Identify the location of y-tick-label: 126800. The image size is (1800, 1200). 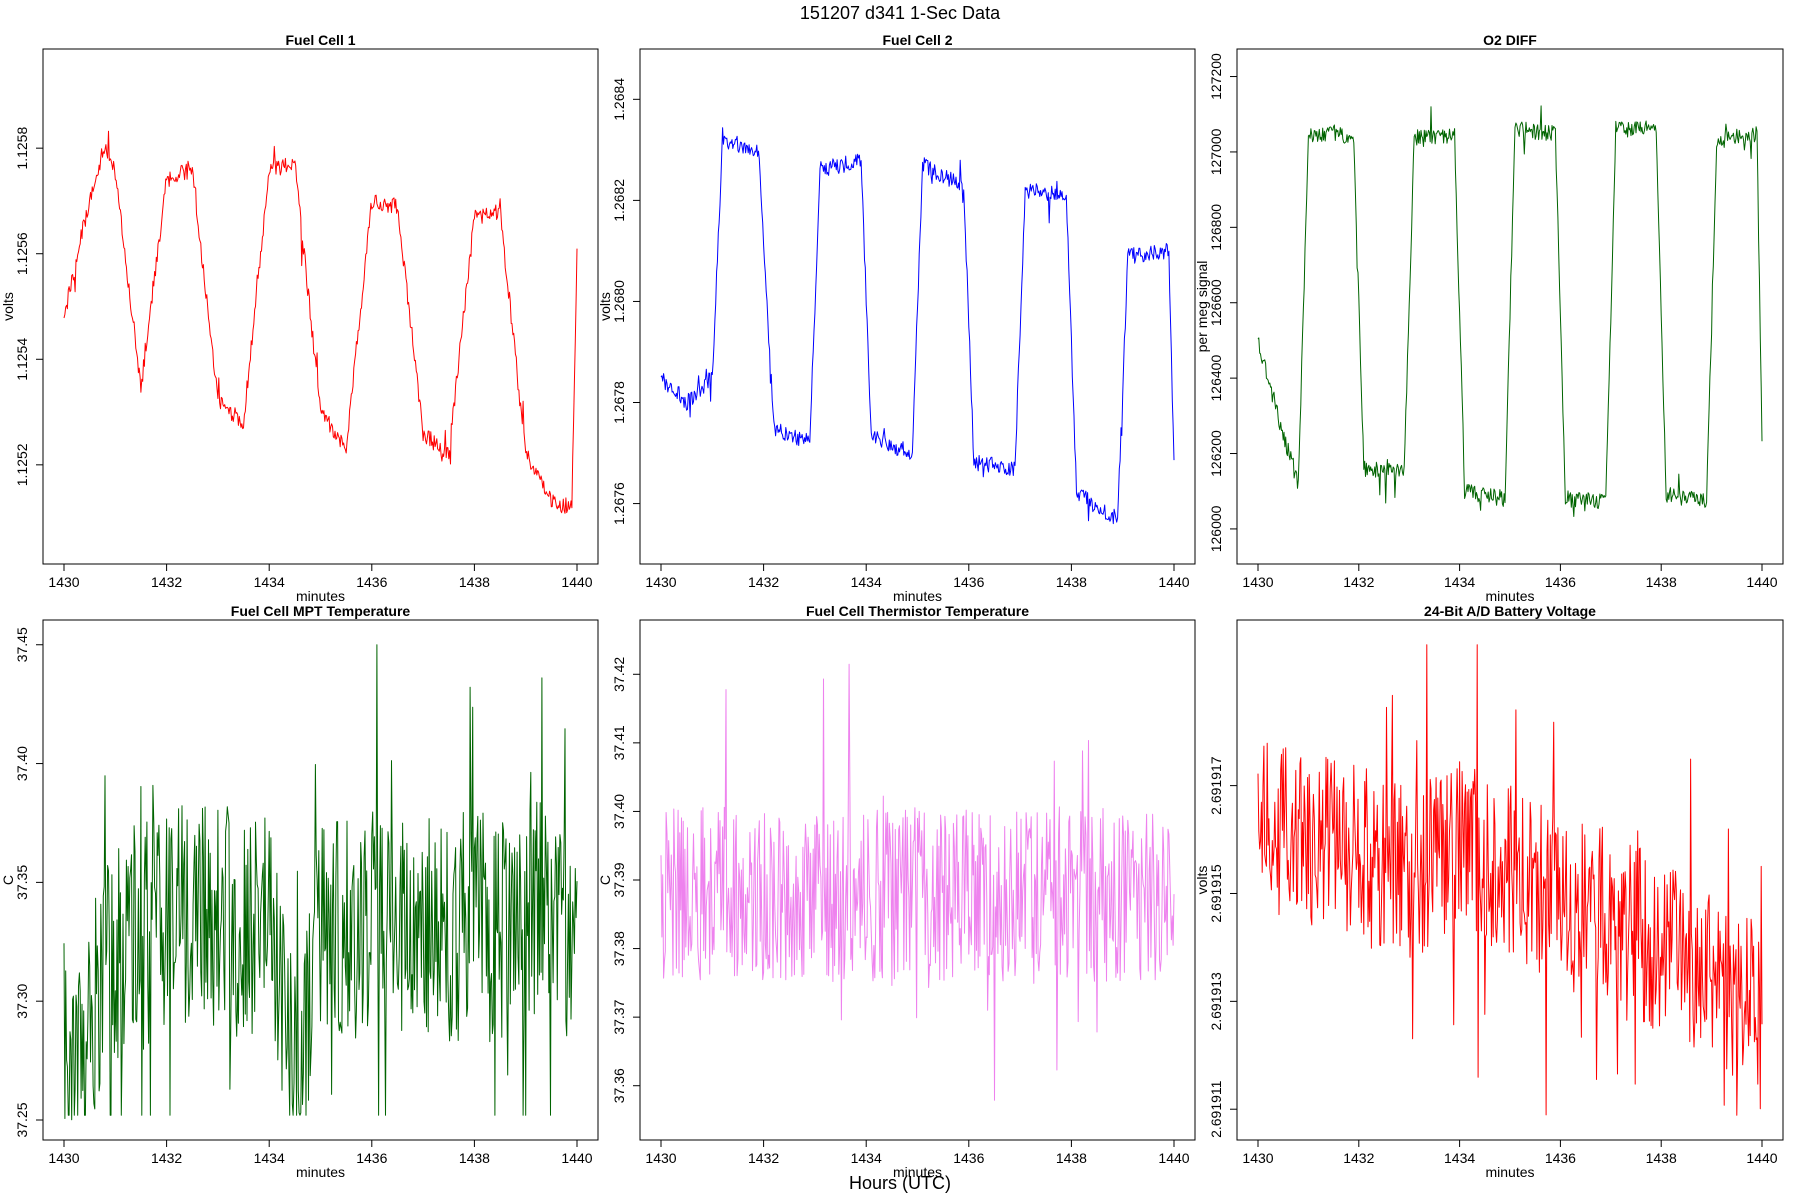
(1216, 227).